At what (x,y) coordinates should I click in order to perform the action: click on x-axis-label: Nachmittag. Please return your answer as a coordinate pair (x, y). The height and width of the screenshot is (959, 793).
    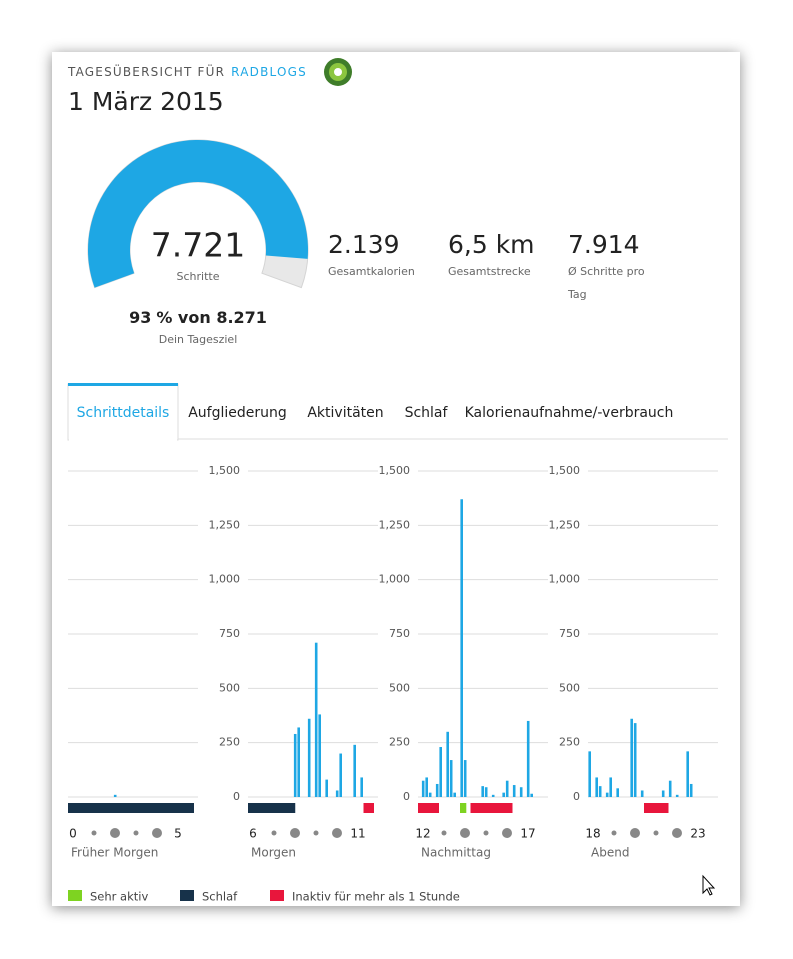
    Looking at the image, I should click on (456, 853).